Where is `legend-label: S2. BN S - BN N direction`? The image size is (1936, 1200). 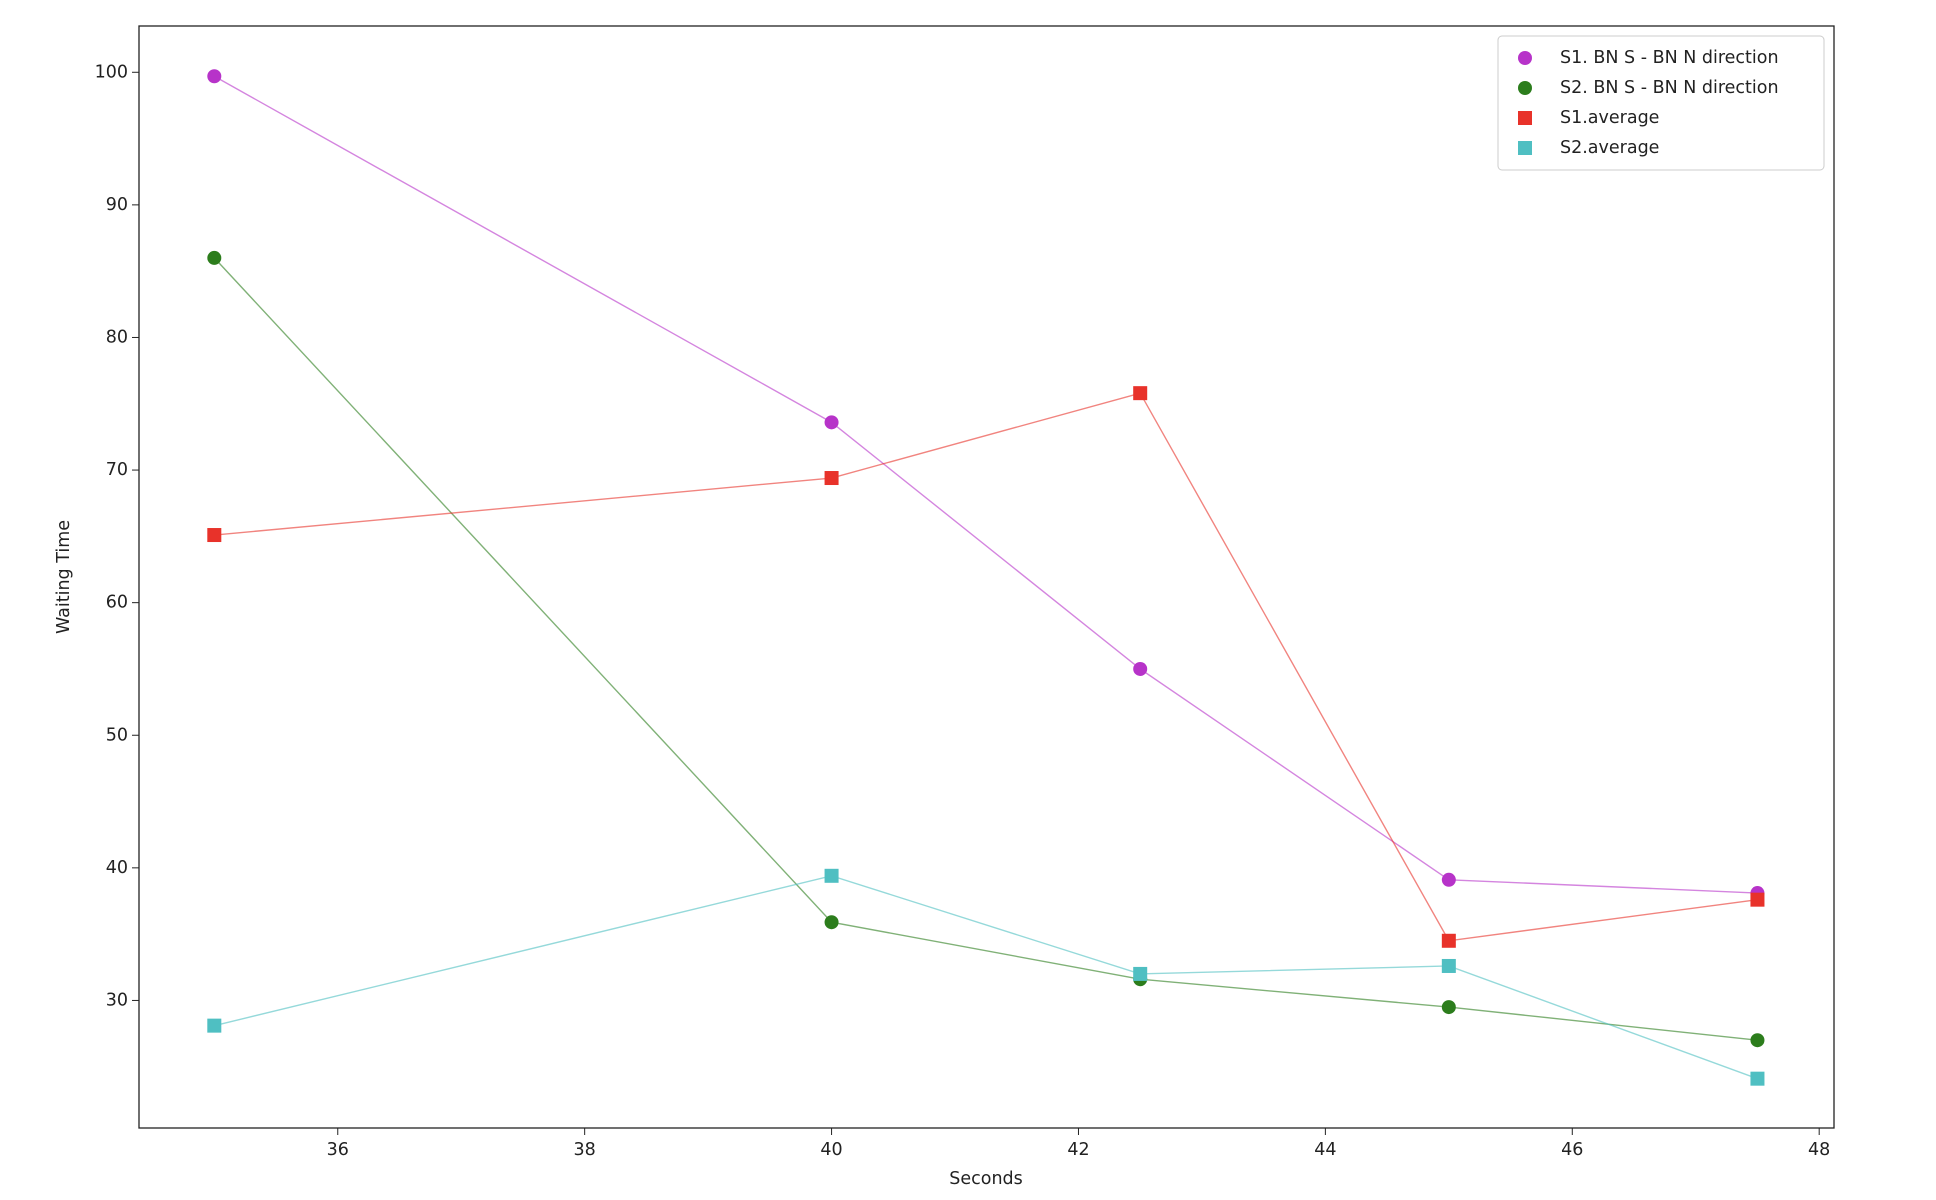 legend-label: S2. BN S - BN N direction is located at coordinates (1669, 88).